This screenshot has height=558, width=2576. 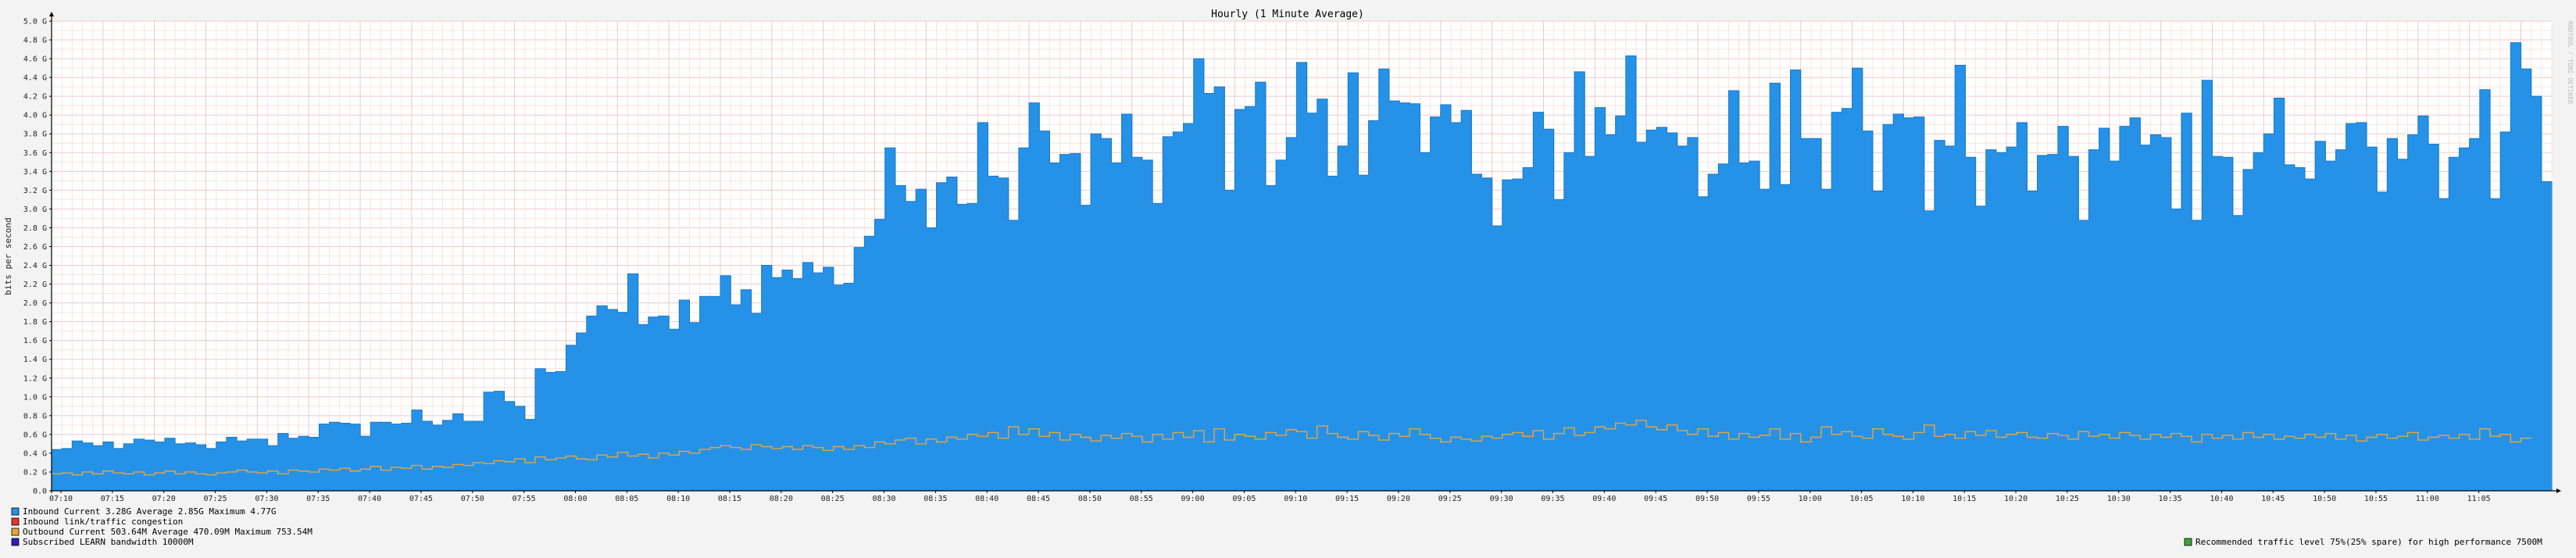 What do you see at coordinates (35, 247) in the screenshot?
I see `y-tick-label: 2.6 G` at bounding box center [35, 247].